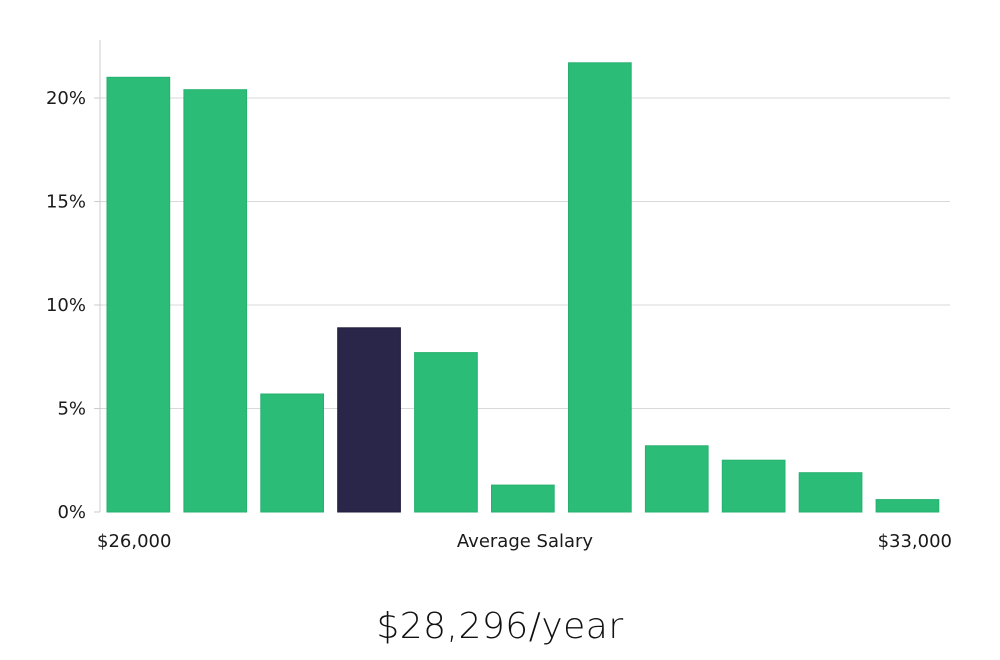 The height and width of the screenshot is (660, 1000). What do you see at coordinates (66, 98) in the screenshot?
I see `y-tick-label: 20%` at bounding box center [66, 98].